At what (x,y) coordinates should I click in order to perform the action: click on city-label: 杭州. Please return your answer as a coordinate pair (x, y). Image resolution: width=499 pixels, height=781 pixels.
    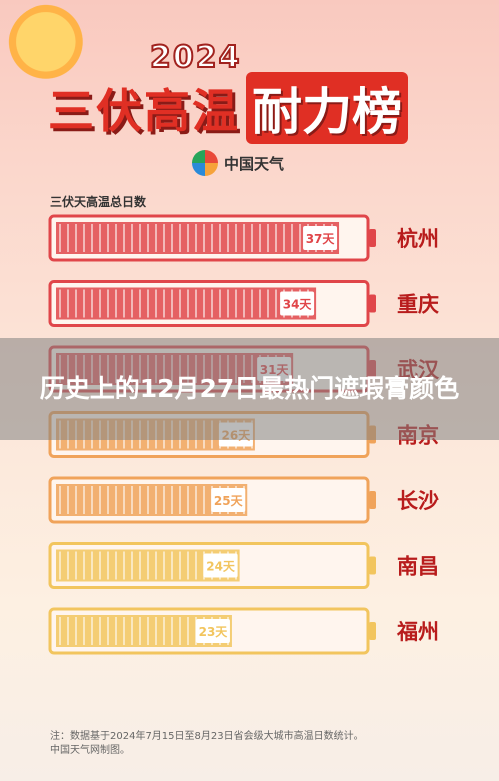
    Looking at the image, I should click on (418, 239).